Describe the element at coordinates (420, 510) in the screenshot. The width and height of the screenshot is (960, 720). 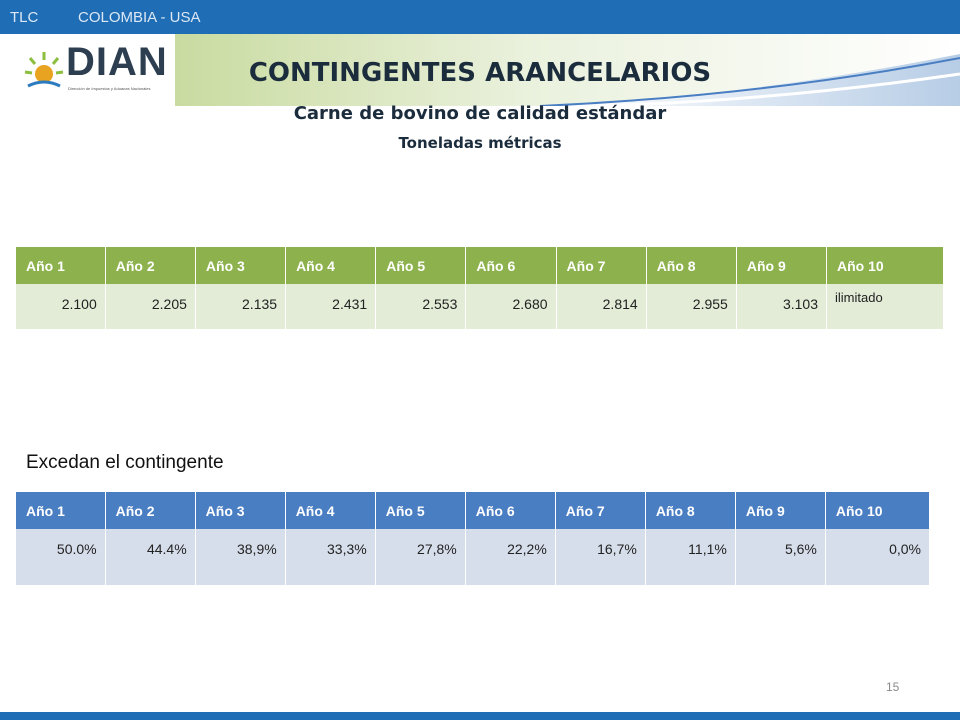
I see `excess-header-cell: Año 5` at that location.